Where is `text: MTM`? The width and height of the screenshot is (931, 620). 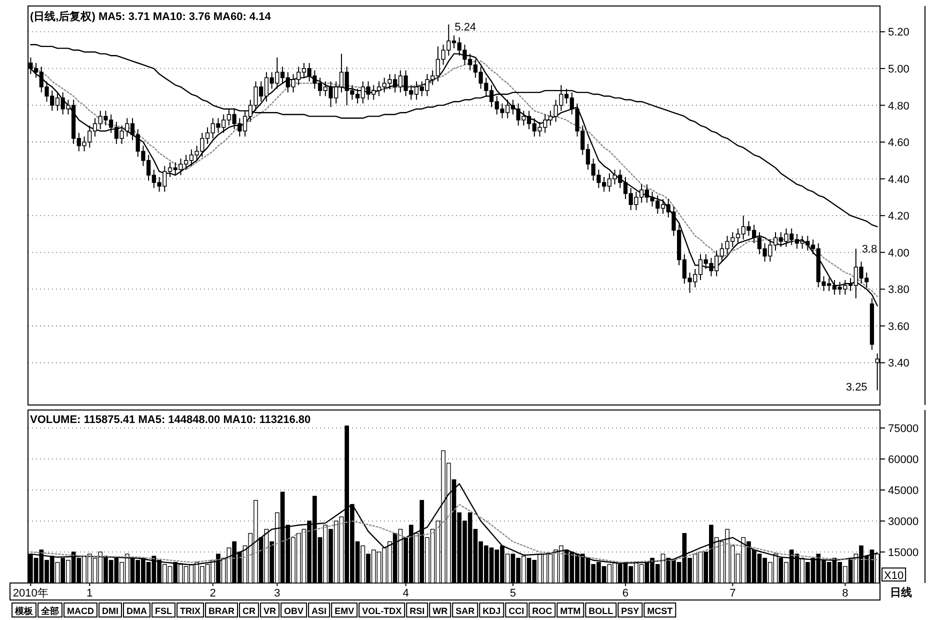 text: MTM is located at coordinates (570, 611).